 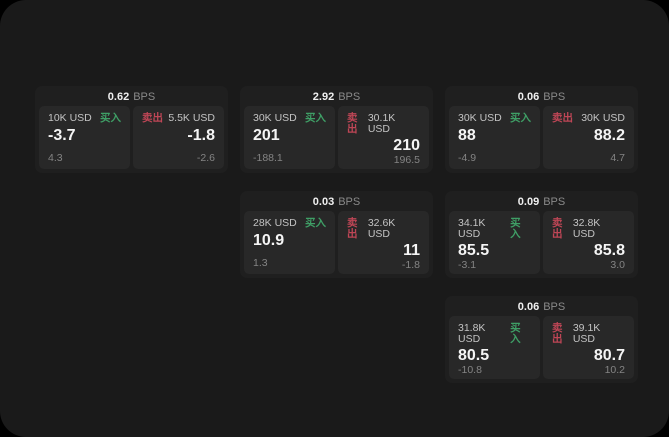 I want to click on sell-price: 85.8, so click(x=609, y=250).